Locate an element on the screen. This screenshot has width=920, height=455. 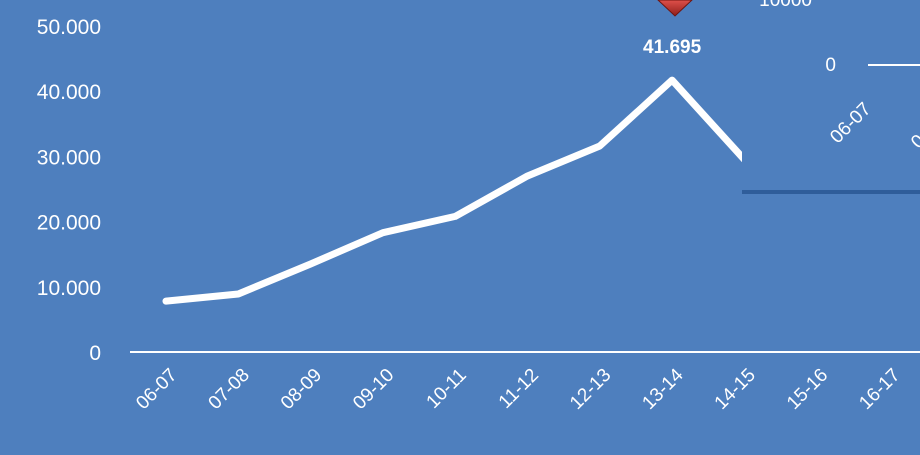
y-axis-ticks: 0 10.000 20.000 30.000 40.000 50.000 is located at coordinates (69, 190).